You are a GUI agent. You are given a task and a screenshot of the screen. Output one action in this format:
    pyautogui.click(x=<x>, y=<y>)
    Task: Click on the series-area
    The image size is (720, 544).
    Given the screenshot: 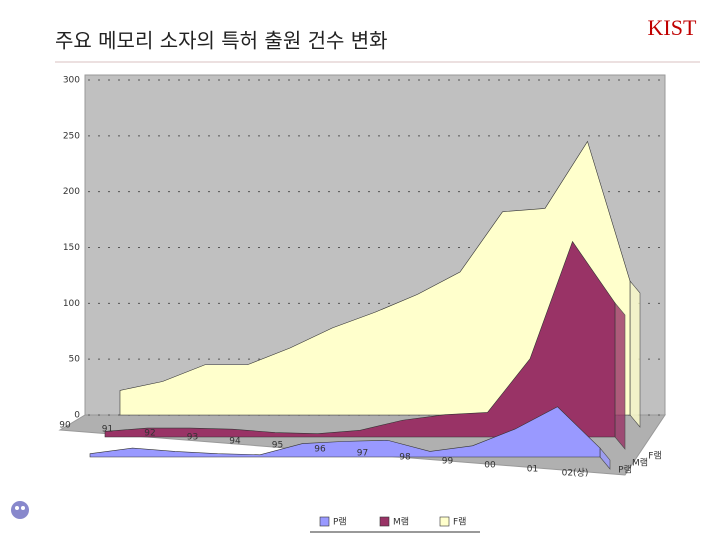 What is the action you would take?
    pyautogui.click(x=345, y=432)
    